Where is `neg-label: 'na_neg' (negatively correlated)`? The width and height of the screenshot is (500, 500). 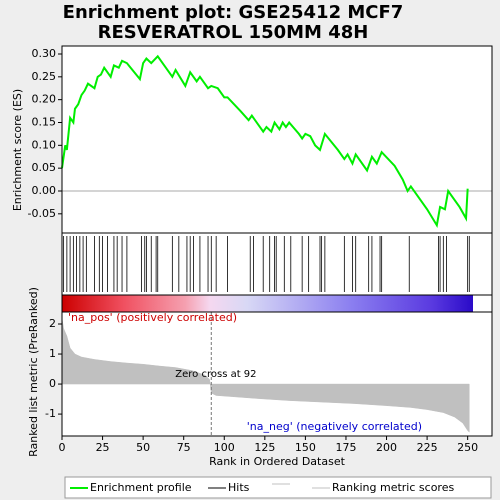
neg-label: 'na_neg' (negatively correlated) is located at coordinates (334, 426).